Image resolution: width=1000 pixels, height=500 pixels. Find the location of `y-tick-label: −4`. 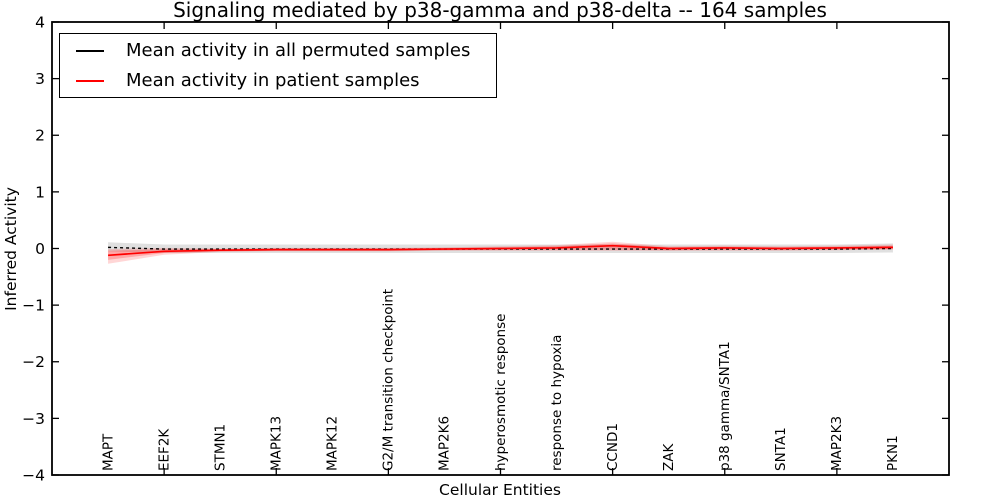

y-tick-label: −4 is located at coordinates (33, 475).